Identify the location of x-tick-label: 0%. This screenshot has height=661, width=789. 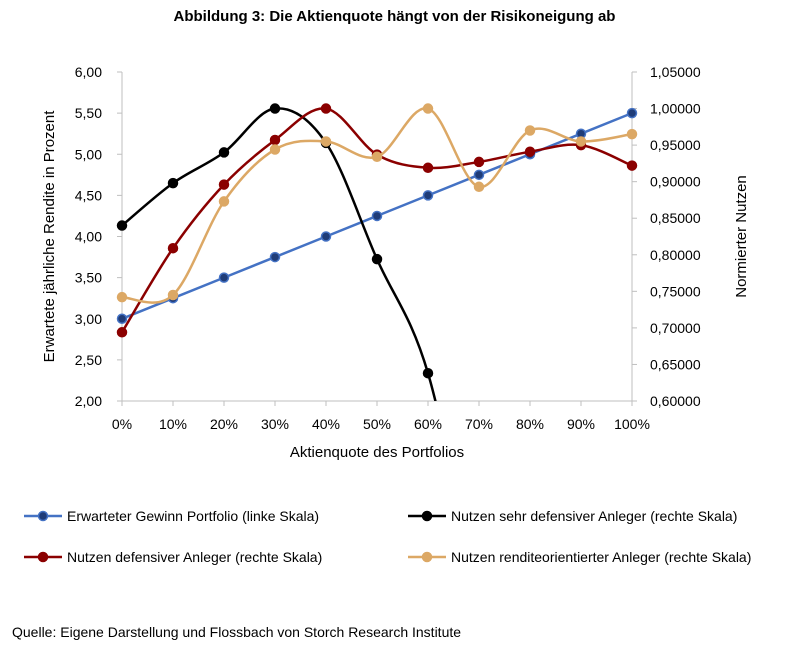
(122, 424).